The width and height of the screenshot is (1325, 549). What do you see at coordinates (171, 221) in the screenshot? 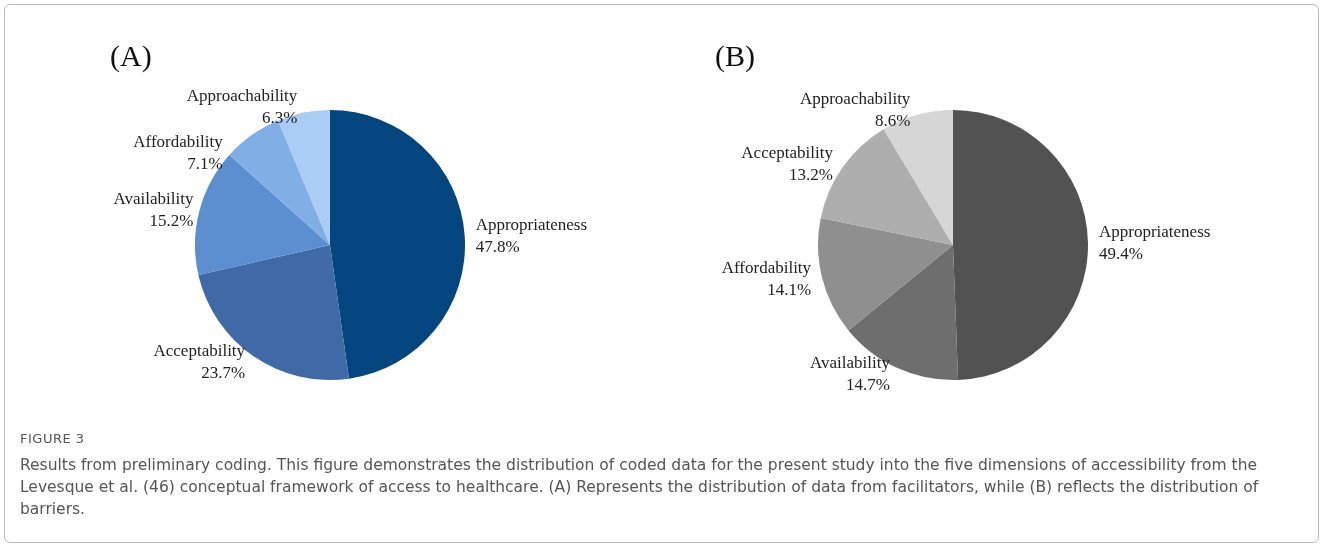
I see `data-label: 15.2%` at bounding box center [171, 221].